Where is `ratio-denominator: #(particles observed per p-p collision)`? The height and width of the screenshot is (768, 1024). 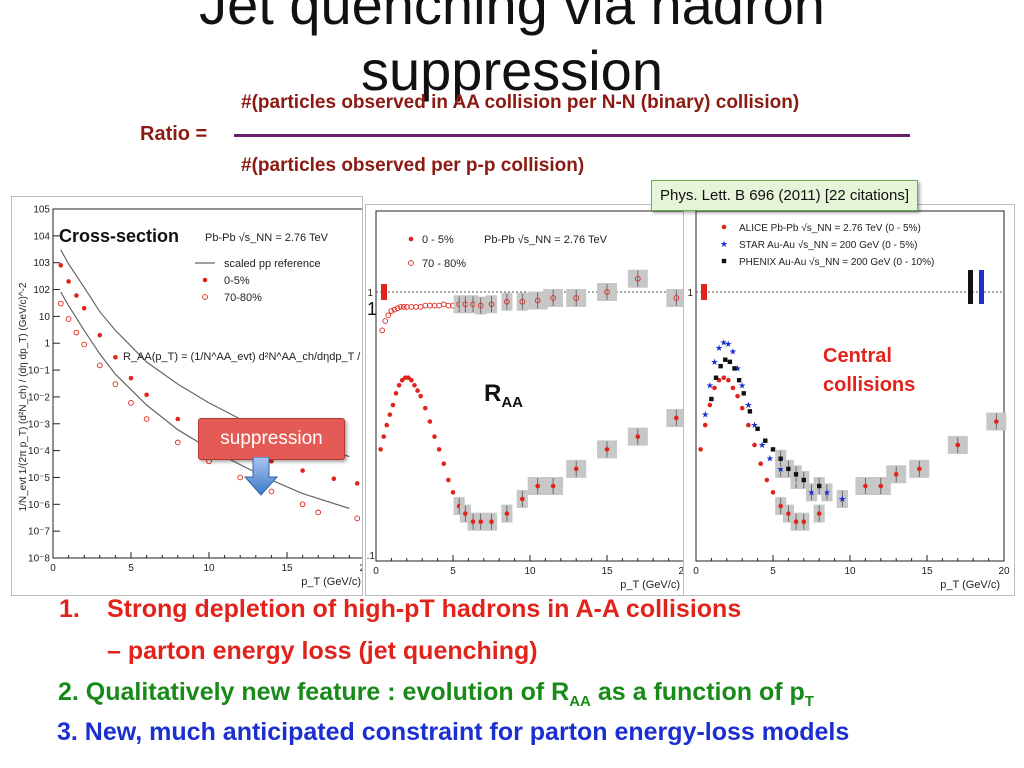 ratio-denominator: #(particles observed per p-p collision) is located at coordinates (413, 165).